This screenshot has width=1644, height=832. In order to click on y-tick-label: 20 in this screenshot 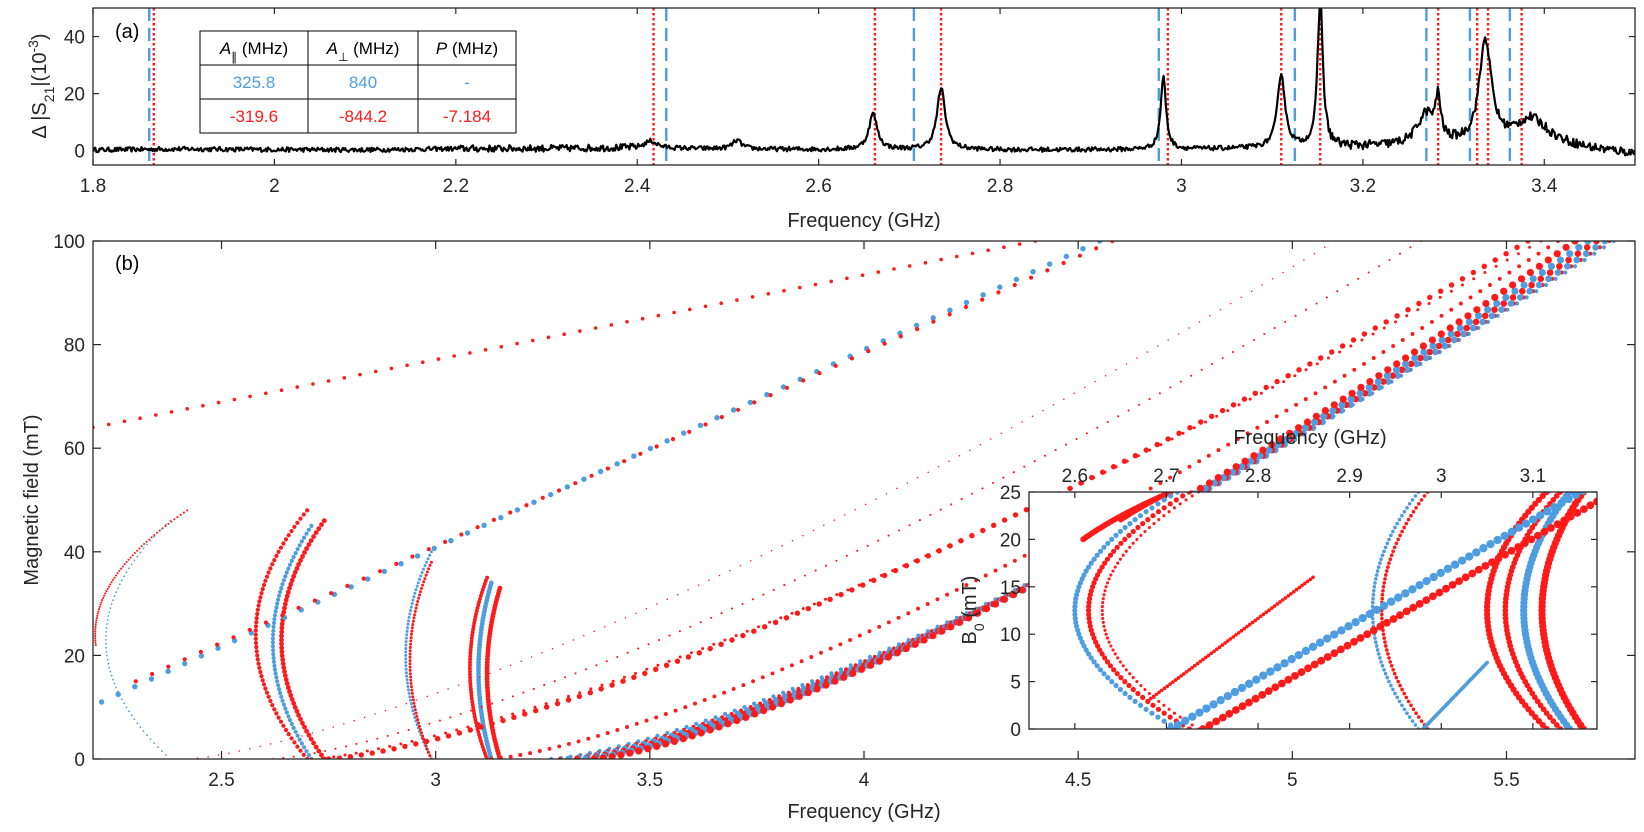, I will do `click(74, 656)`.